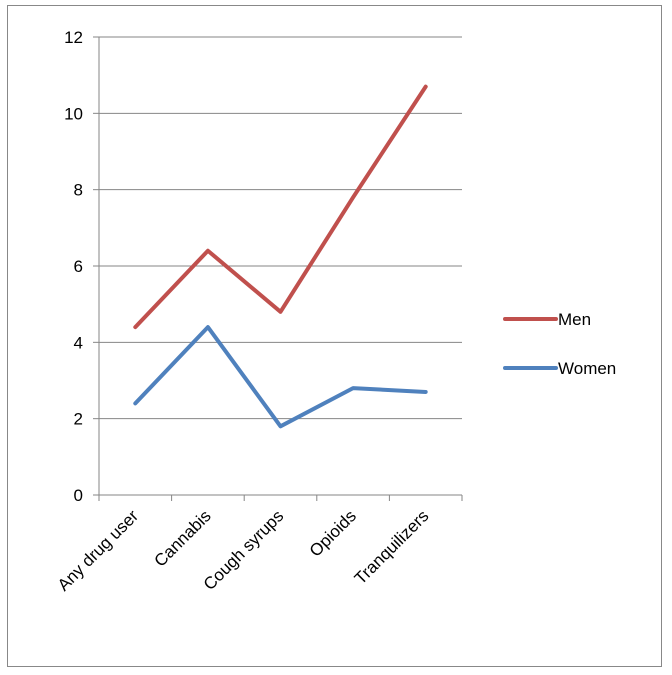 The image size is (672, 675). What do you see at coordinates (574, 319) in the screenshot?
I see `legend-label-men: Men` at bounding box center [574, 319].